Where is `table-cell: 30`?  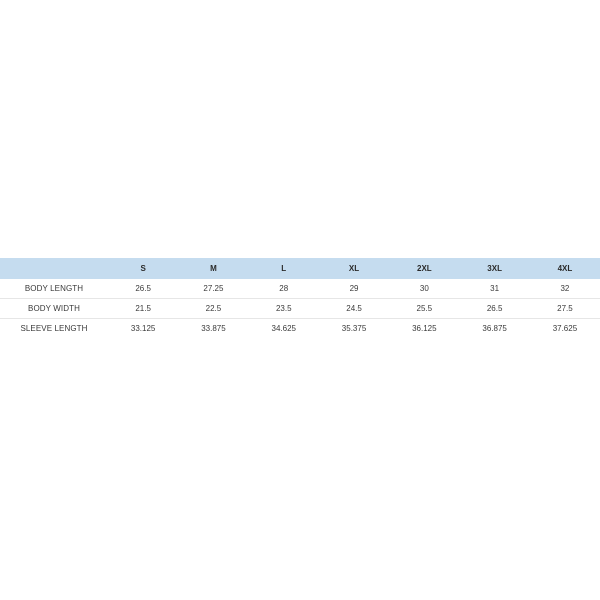
table-cell: 30 is located at coordinates (424, 288).